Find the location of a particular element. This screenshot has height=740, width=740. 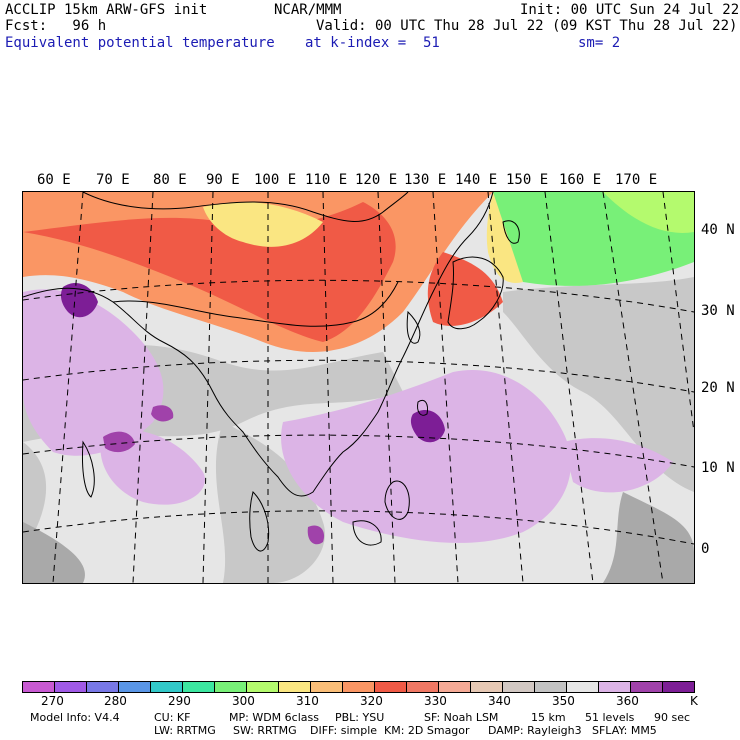

lon-label: 70 E is located at coordinates (113, 180).